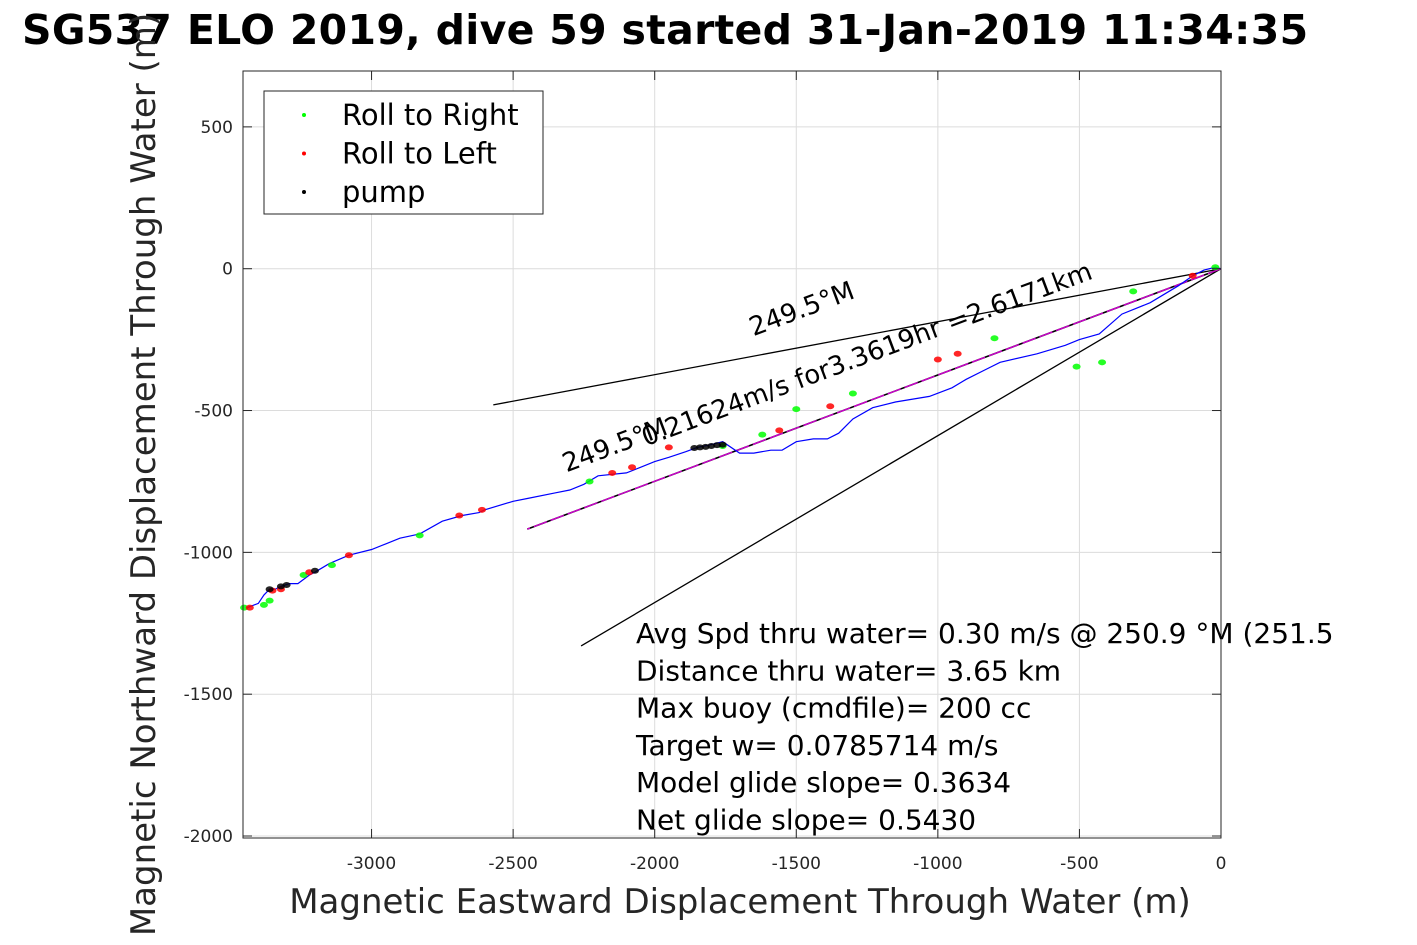 The height and width of the screenshot is (945, 1417). What do you see at coordinates (823, 782) in the screenshot?
I see `stats-line: Model glide slope= 0.3634` at bounding box center [823, 782].